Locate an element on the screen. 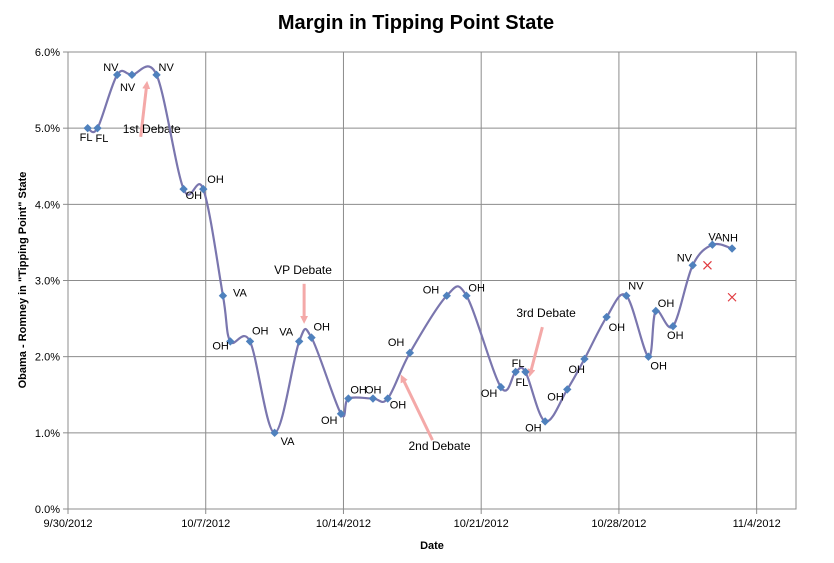 This screenshot has height=563, width=834. y-axis-ticks: 0.0% 1.0% 2.0% 3.0% 4.0% 5.0% 6.0% is located at coordinates (51, 281).